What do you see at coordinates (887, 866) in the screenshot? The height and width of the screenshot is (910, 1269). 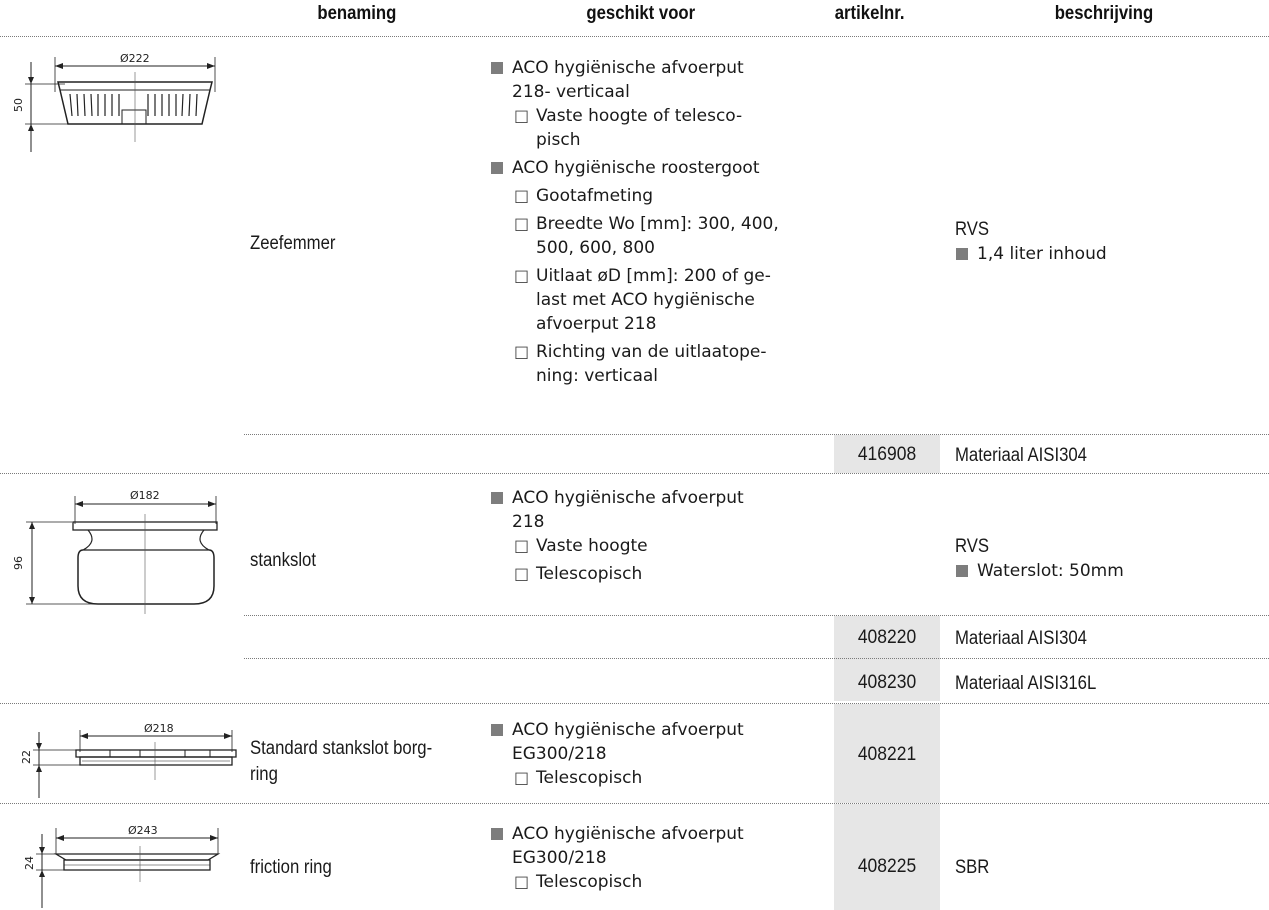 I see `article-number: 408225` at bounding box center [887, 866].